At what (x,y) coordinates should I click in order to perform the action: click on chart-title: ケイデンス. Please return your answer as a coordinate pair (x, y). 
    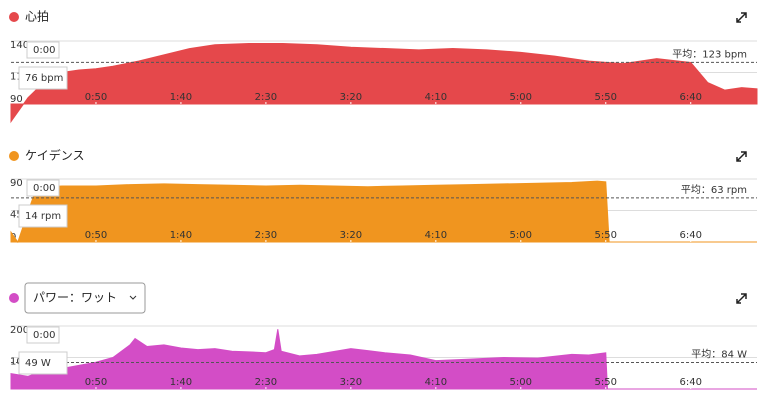
    Looking at the image, I should click on (55, 155).